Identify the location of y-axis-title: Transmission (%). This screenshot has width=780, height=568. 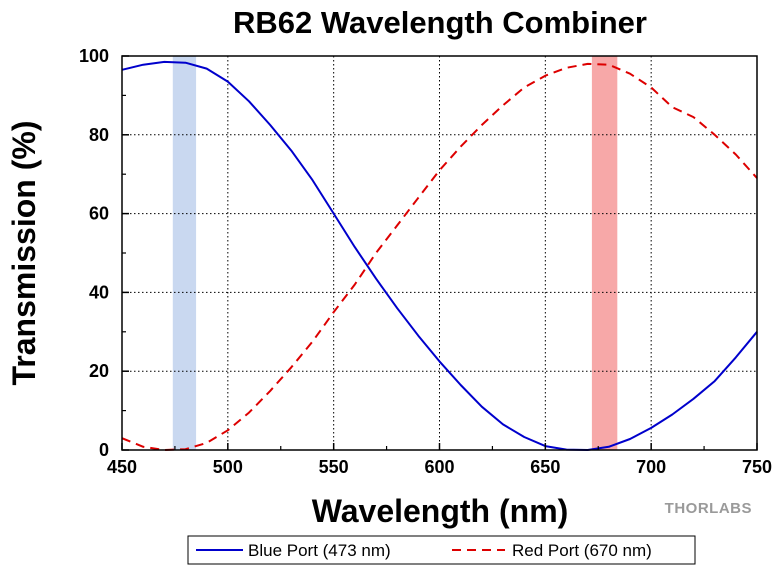
(24, 253).